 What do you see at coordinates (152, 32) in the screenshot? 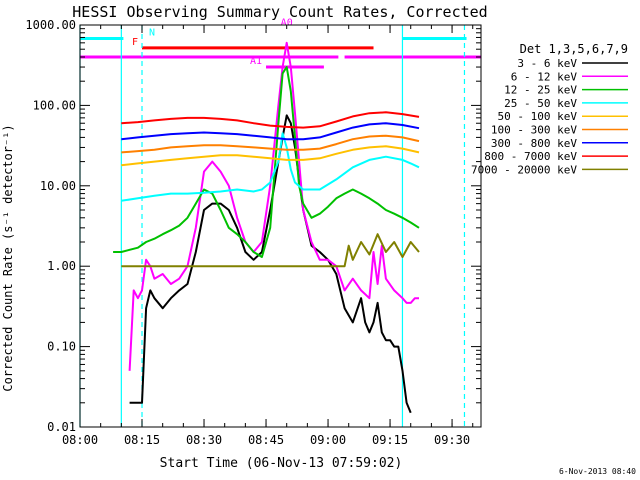
I see `annotation-label-n: N` at bounding box center [152, 32].